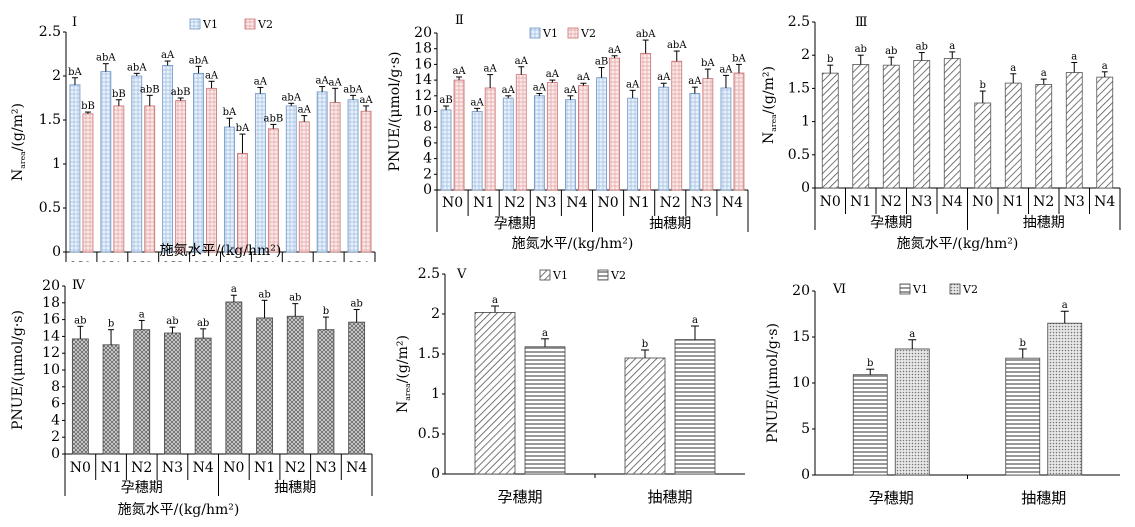 This screenshot has width=1135, height=527. I want to click on chart-6: 0 5 10 15 20 Ⅵ PNUE/(μmol/g·s) b a 孕穗期 b a 抽穗期 V1 V2, so click(942, 394).